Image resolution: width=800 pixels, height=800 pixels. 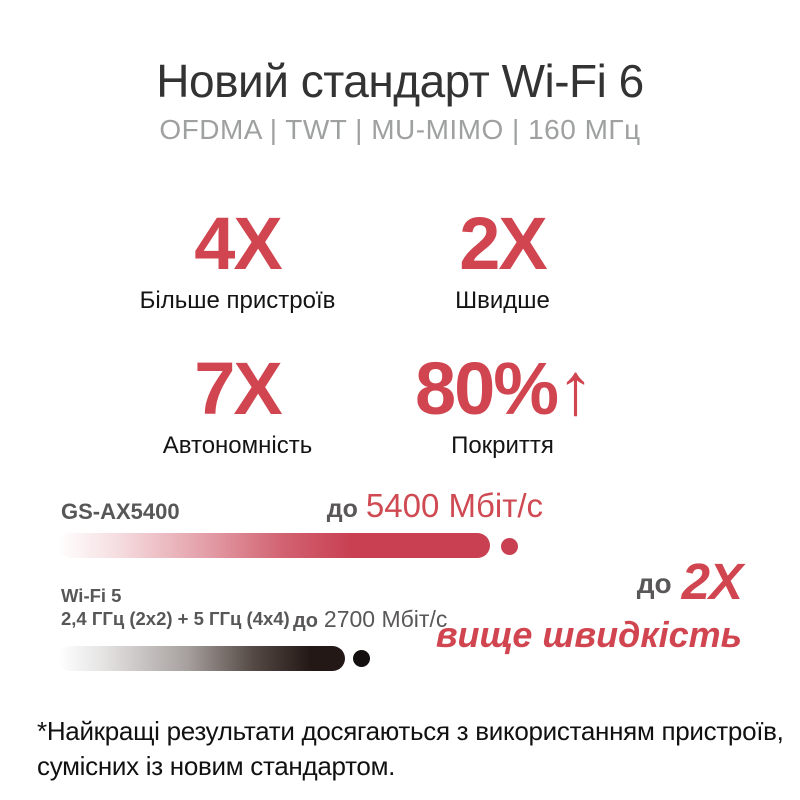 I want to click on stat-more-devices-label: Більше пристроїв, so click(x=237, y=300).